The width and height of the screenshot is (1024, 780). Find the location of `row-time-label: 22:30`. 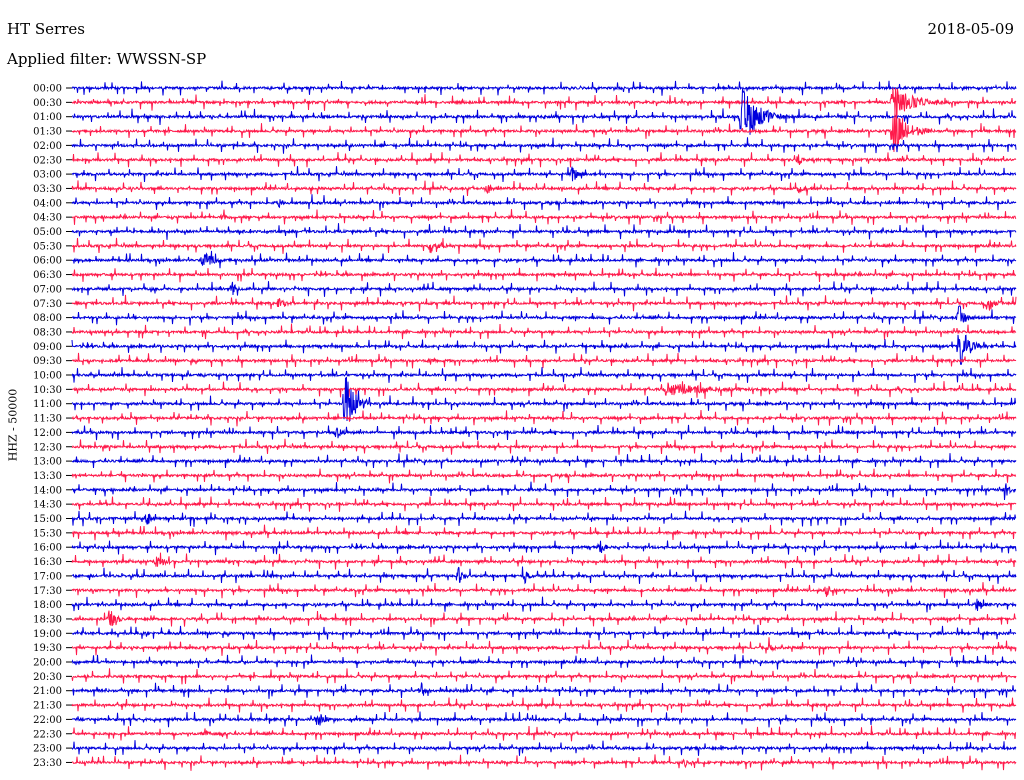

row-time-label: 22:30 is located at coordinates (47, 734).